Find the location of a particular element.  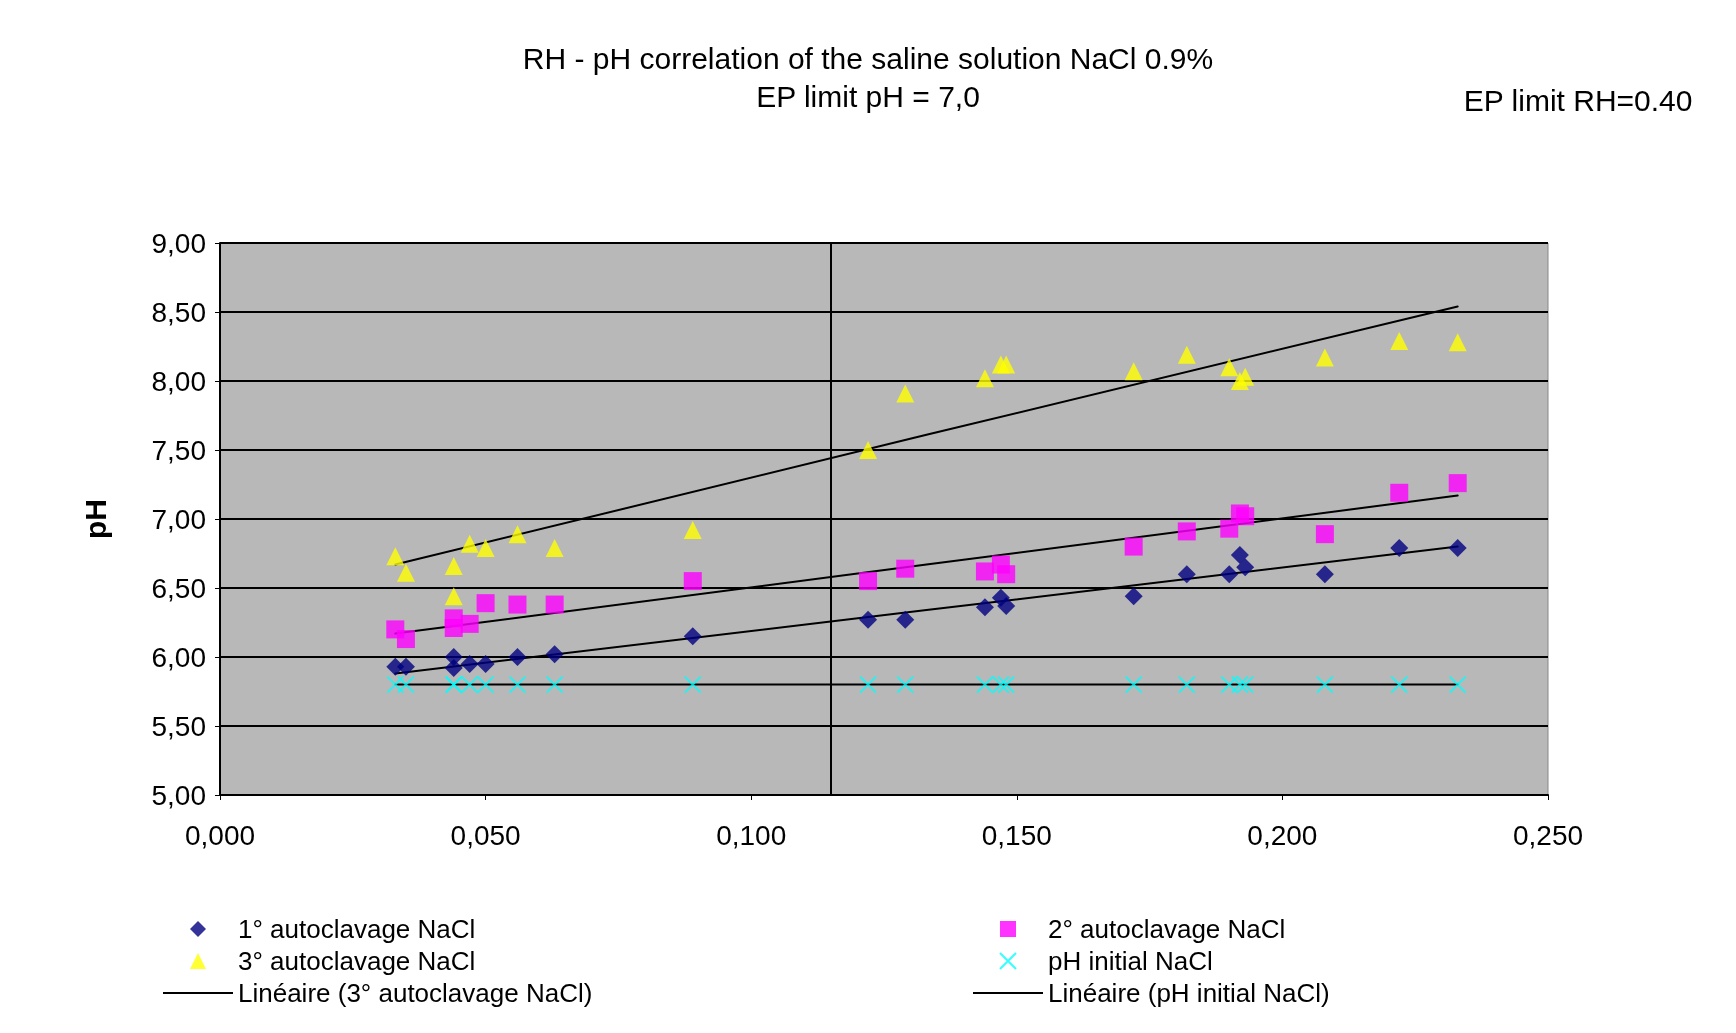

y-tick-label: 7,50 is located at coordinates (178, 450).